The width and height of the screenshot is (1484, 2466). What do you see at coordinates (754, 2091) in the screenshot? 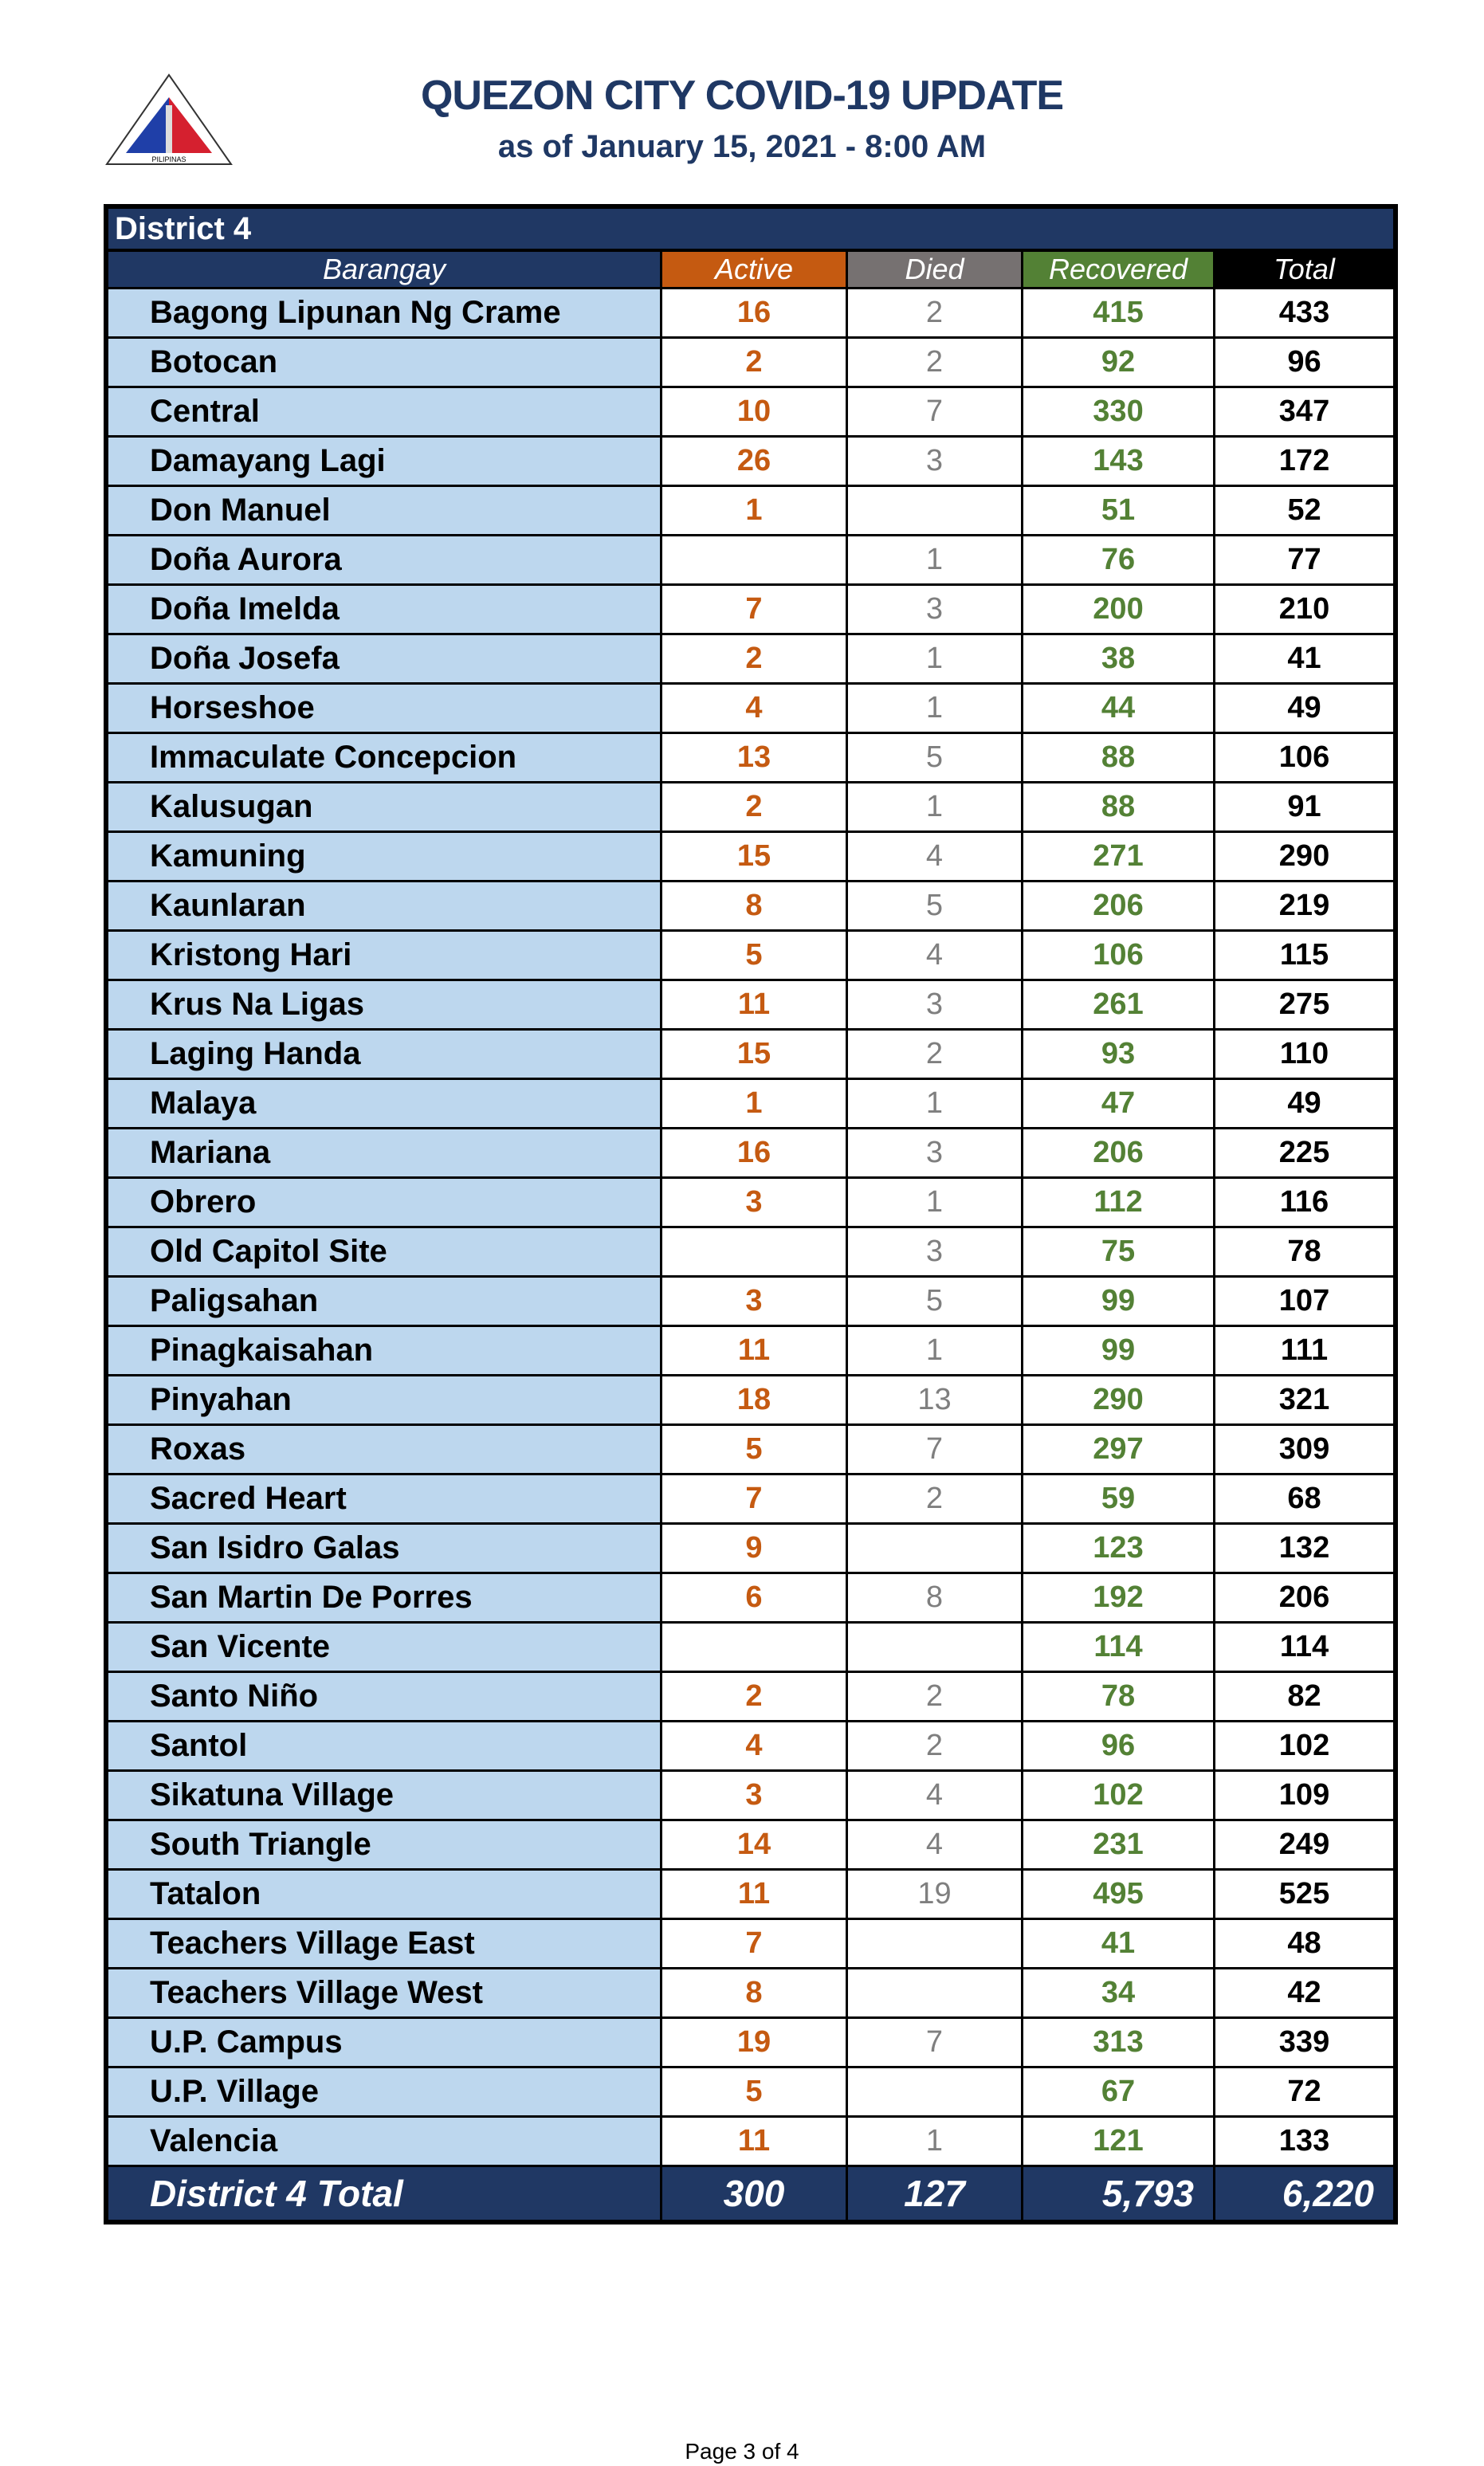
I see `cell-active: 5` at bounding box center [754, 2091].